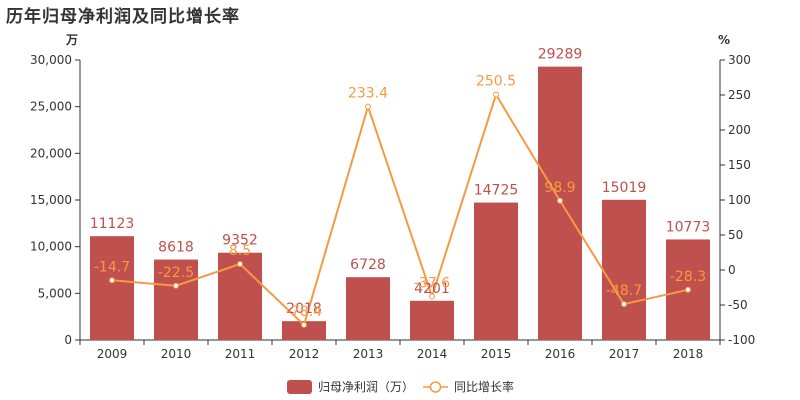 This screenshot has width=800, height=400. I want to click on chart-title: 历年归母净利润及同比增长率, so click(123, 17).